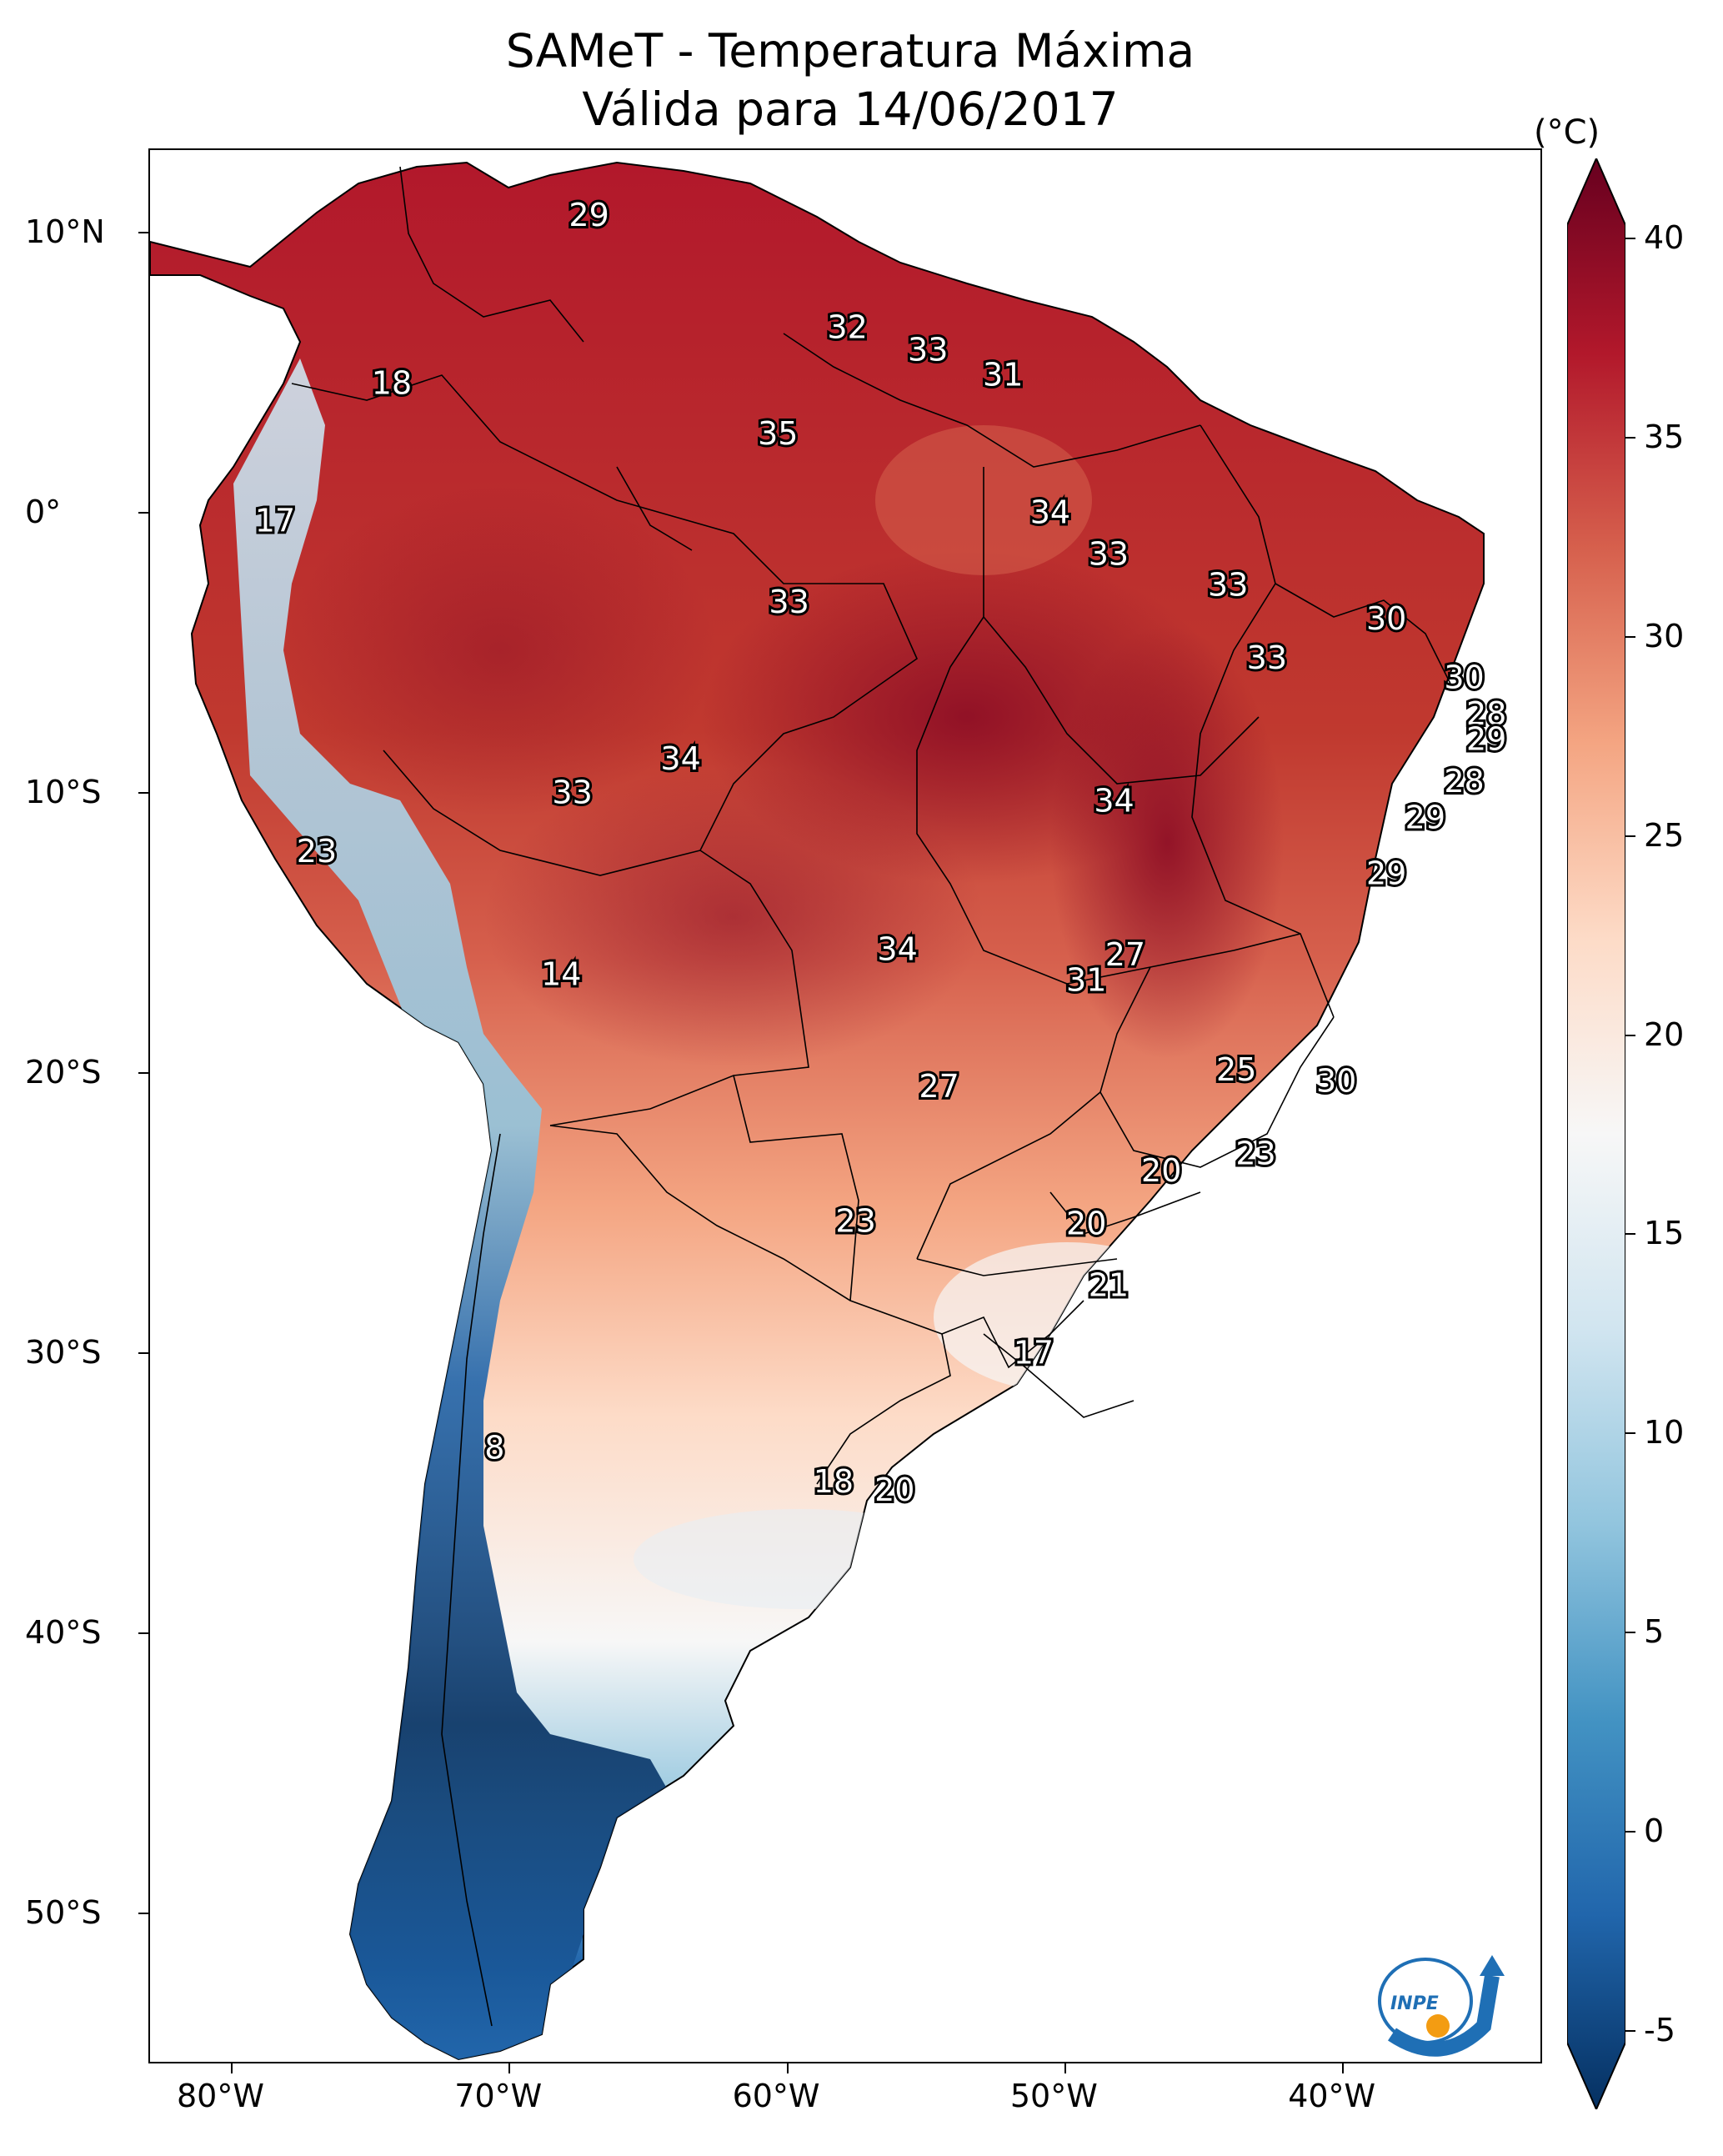  I want to click on lat-label: 10°N, so click(65, 232).